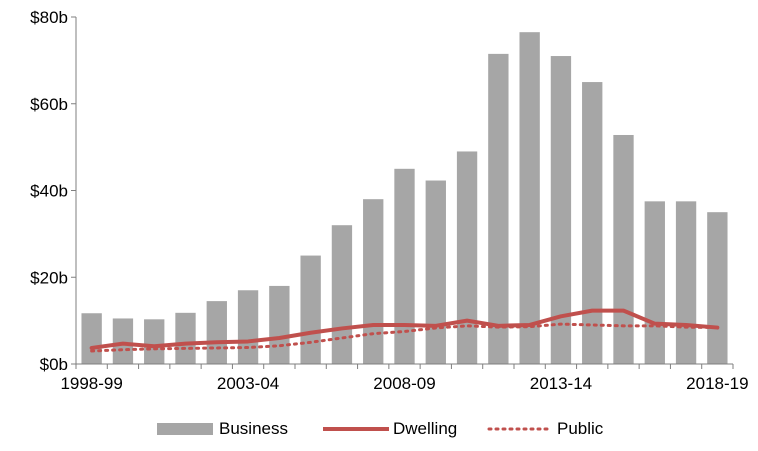  What do you see at coordinates (248, 383) in the screenshot?
I see `x-tick-label: 2003-04` at bounding box center [248, 383].